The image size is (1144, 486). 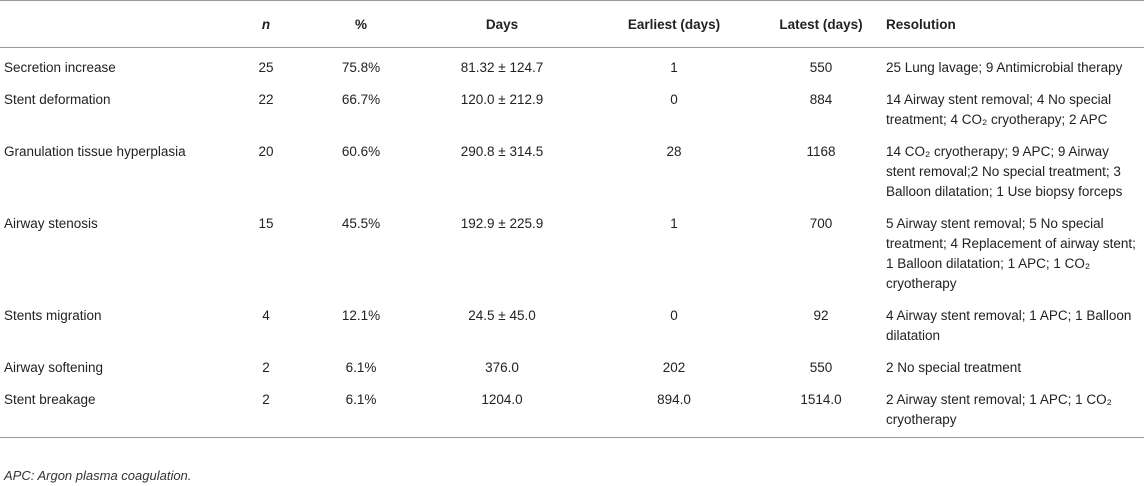 I want to click on column-header-resolution: Resolution, so click(x=1013, y=24).